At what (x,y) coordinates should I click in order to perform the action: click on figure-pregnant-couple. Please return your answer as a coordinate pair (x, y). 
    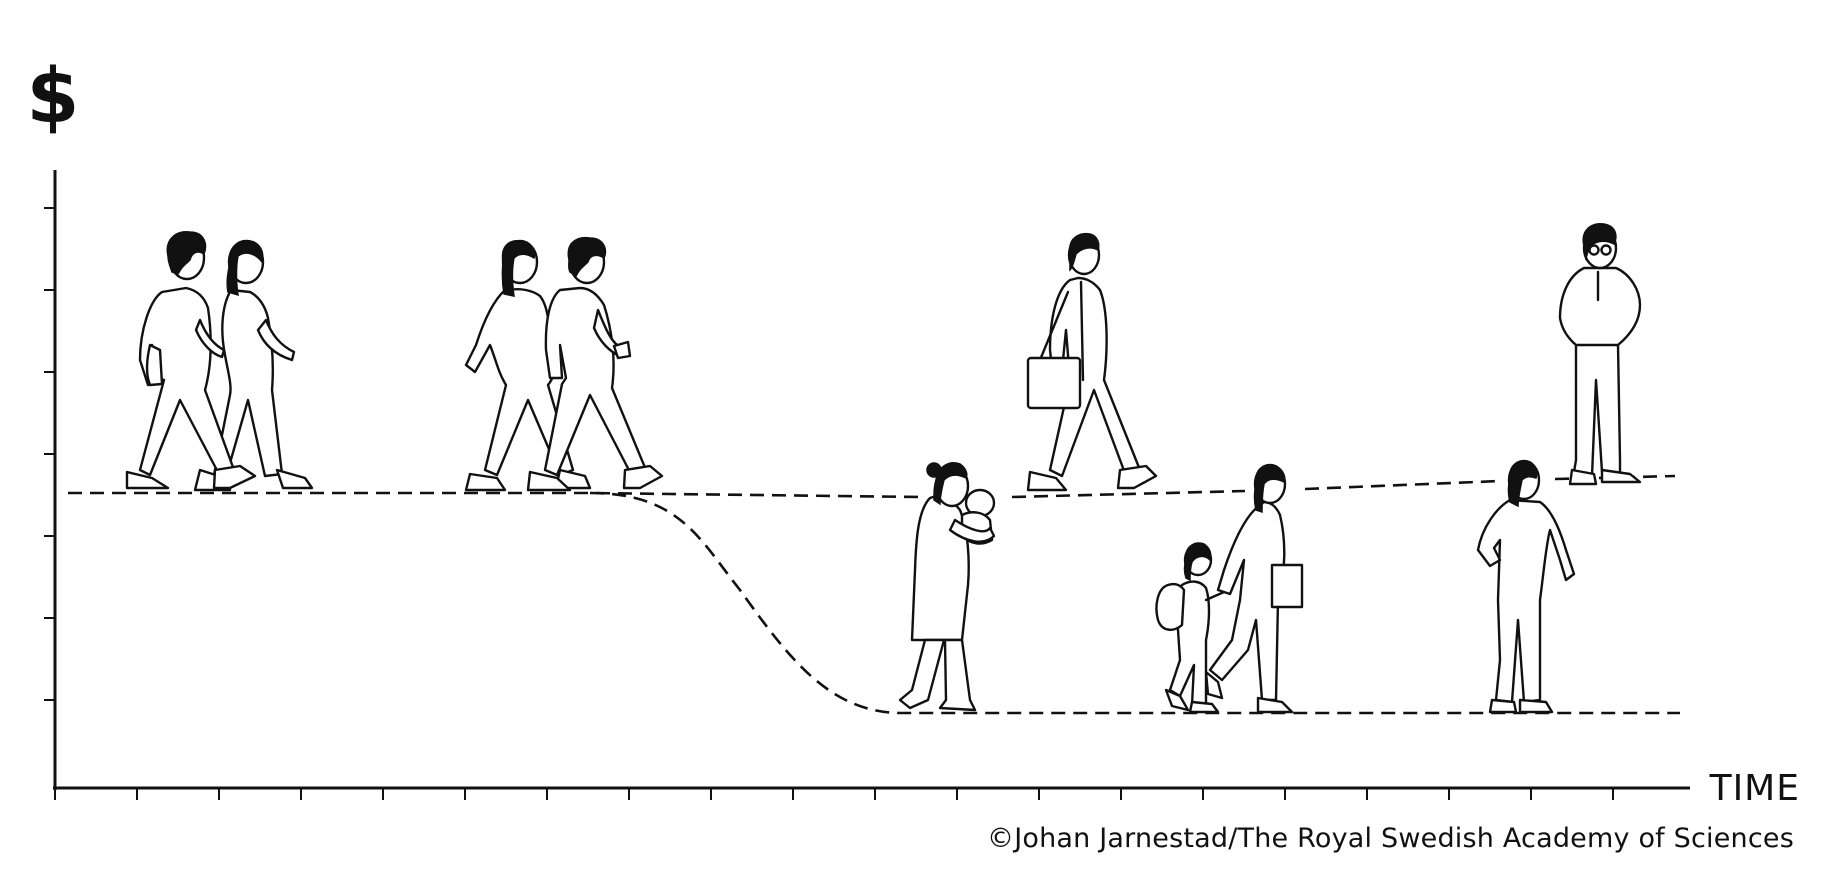
    Looking at the image, I should click on (564, 364).